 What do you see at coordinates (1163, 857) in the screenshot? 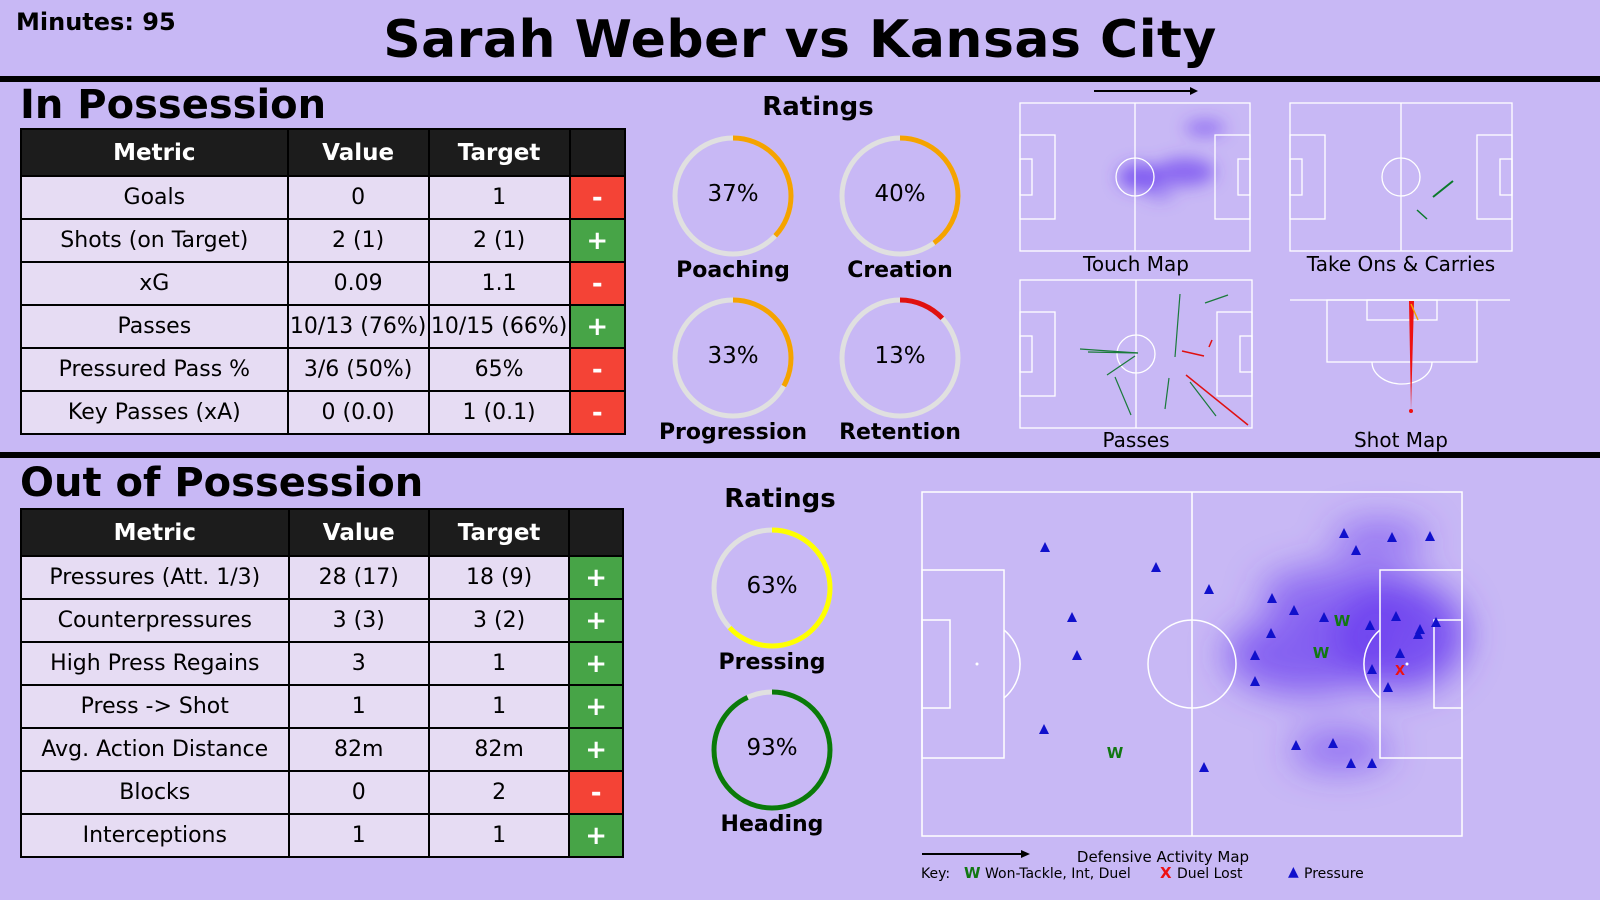
I see `defensive-map-label: Defensive Activity Map` at bounding box center [1163, 857].